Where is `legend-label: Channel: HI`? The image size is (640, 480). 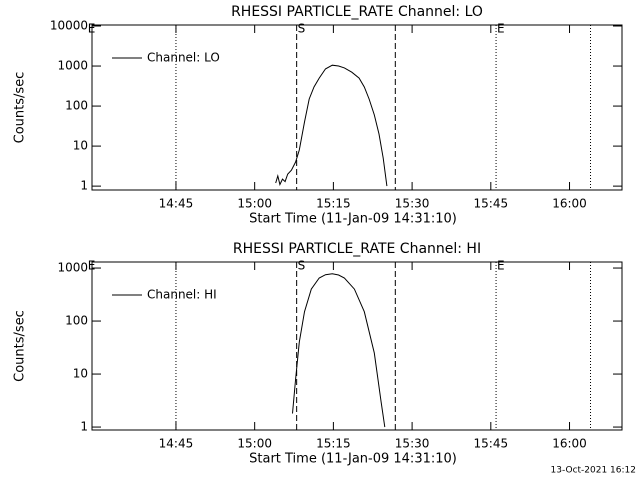 legend-label: Channel: HI is located at coordinates (182, 295).